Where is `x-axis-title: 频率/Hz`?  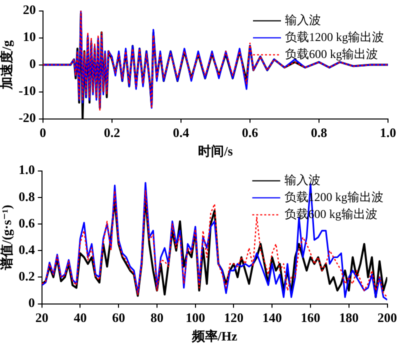
x-axis-title: 频率/Hz is located at coordinates (214, 336).